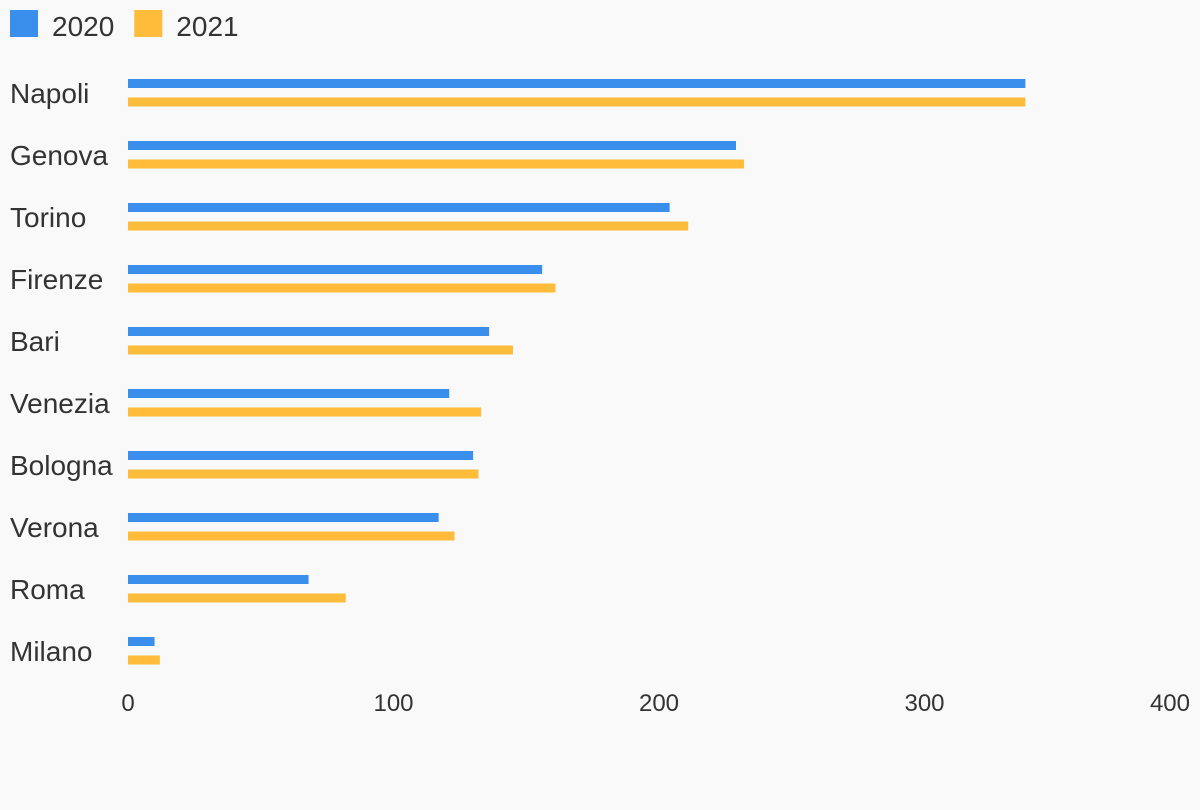 The image size is (1200, 810). What do you see at coordinates (218, 579) in the screenshot?
I see `bar-roma-2020` at bounding box center [218, 579].